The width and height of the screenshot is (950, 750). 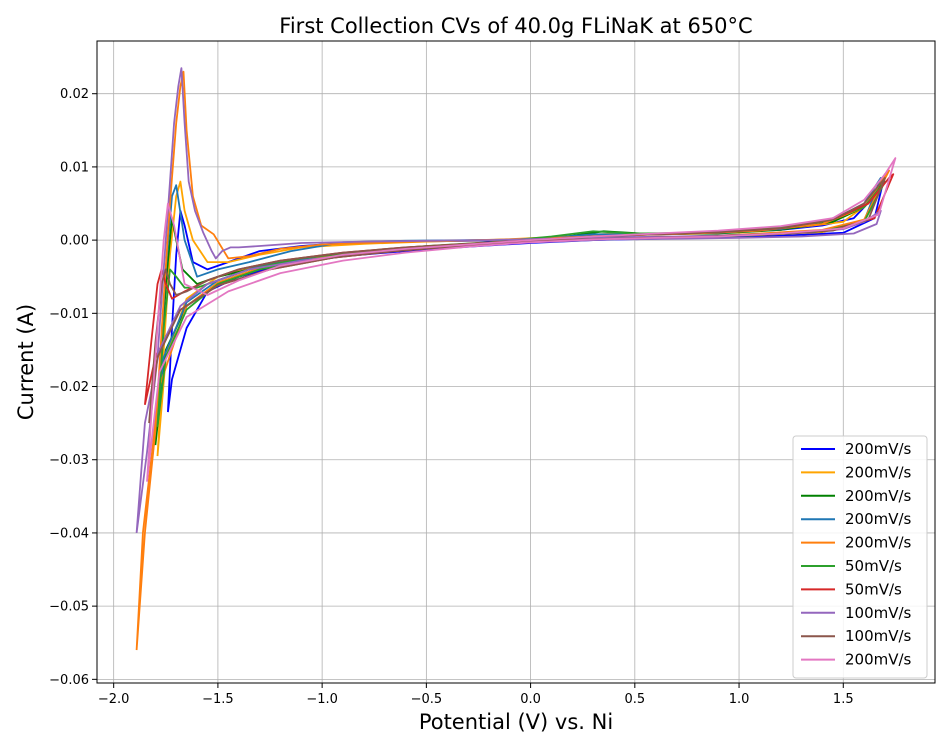 What do you see at coordinates (516, 722) in the screenshot?
I see `x-axis-label: Potential (V) vs. Ni` at bounding box center [516, 722].